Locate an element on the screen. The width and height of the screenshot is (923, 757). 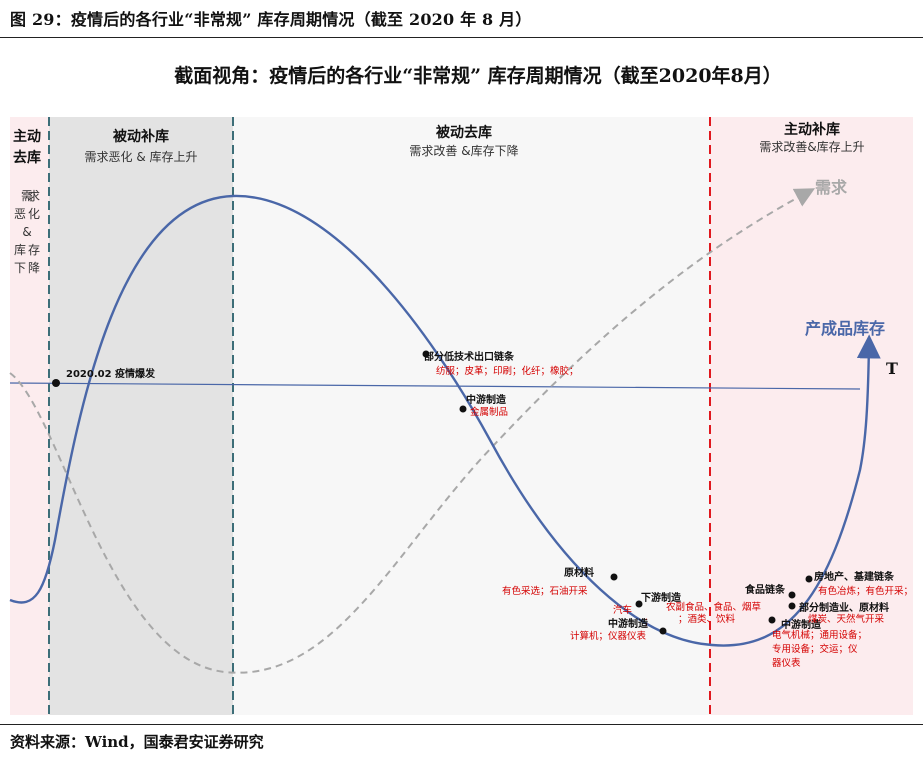
ann-downstream-name: 下游制造 is located at coordinates (661, 597).